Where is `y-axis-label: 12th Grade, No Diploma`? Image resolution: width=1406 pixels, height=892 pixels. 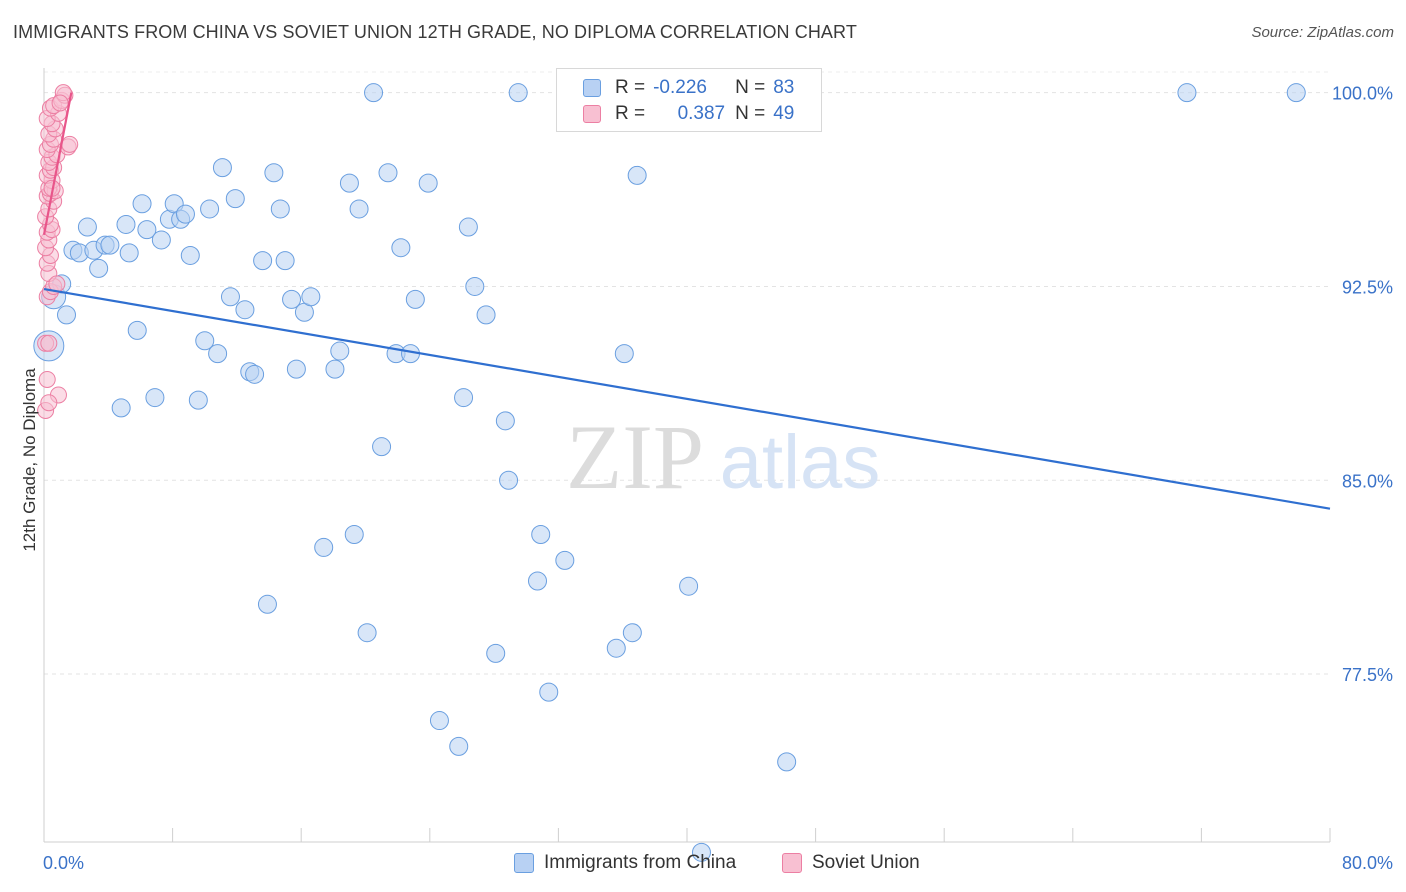
y-axis-label: 12th Grade, No Diploma is located at coordinates (29, 460).